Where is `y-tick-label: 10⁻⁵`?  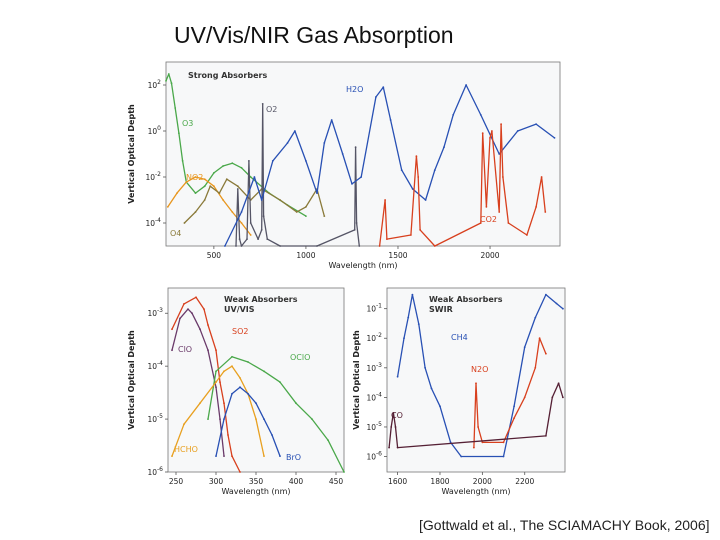 y-tick-label: 10⁻⁵ is located at coordinates (374, 426).